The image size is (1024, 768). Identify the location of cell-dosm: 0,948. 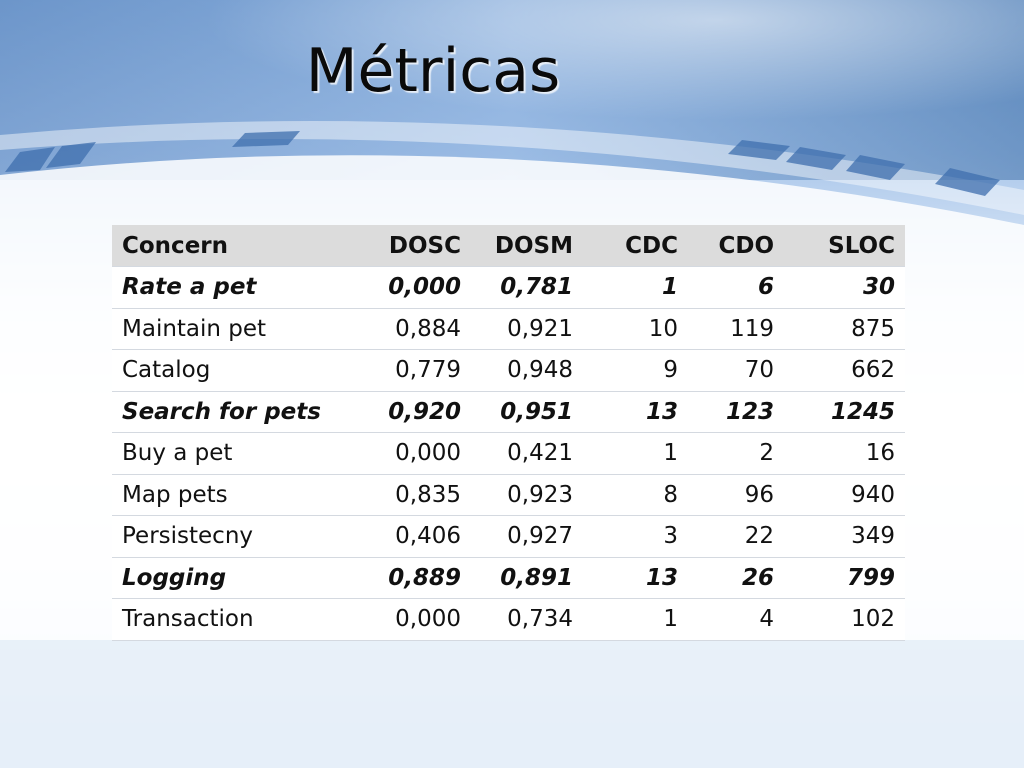
(527, 370).